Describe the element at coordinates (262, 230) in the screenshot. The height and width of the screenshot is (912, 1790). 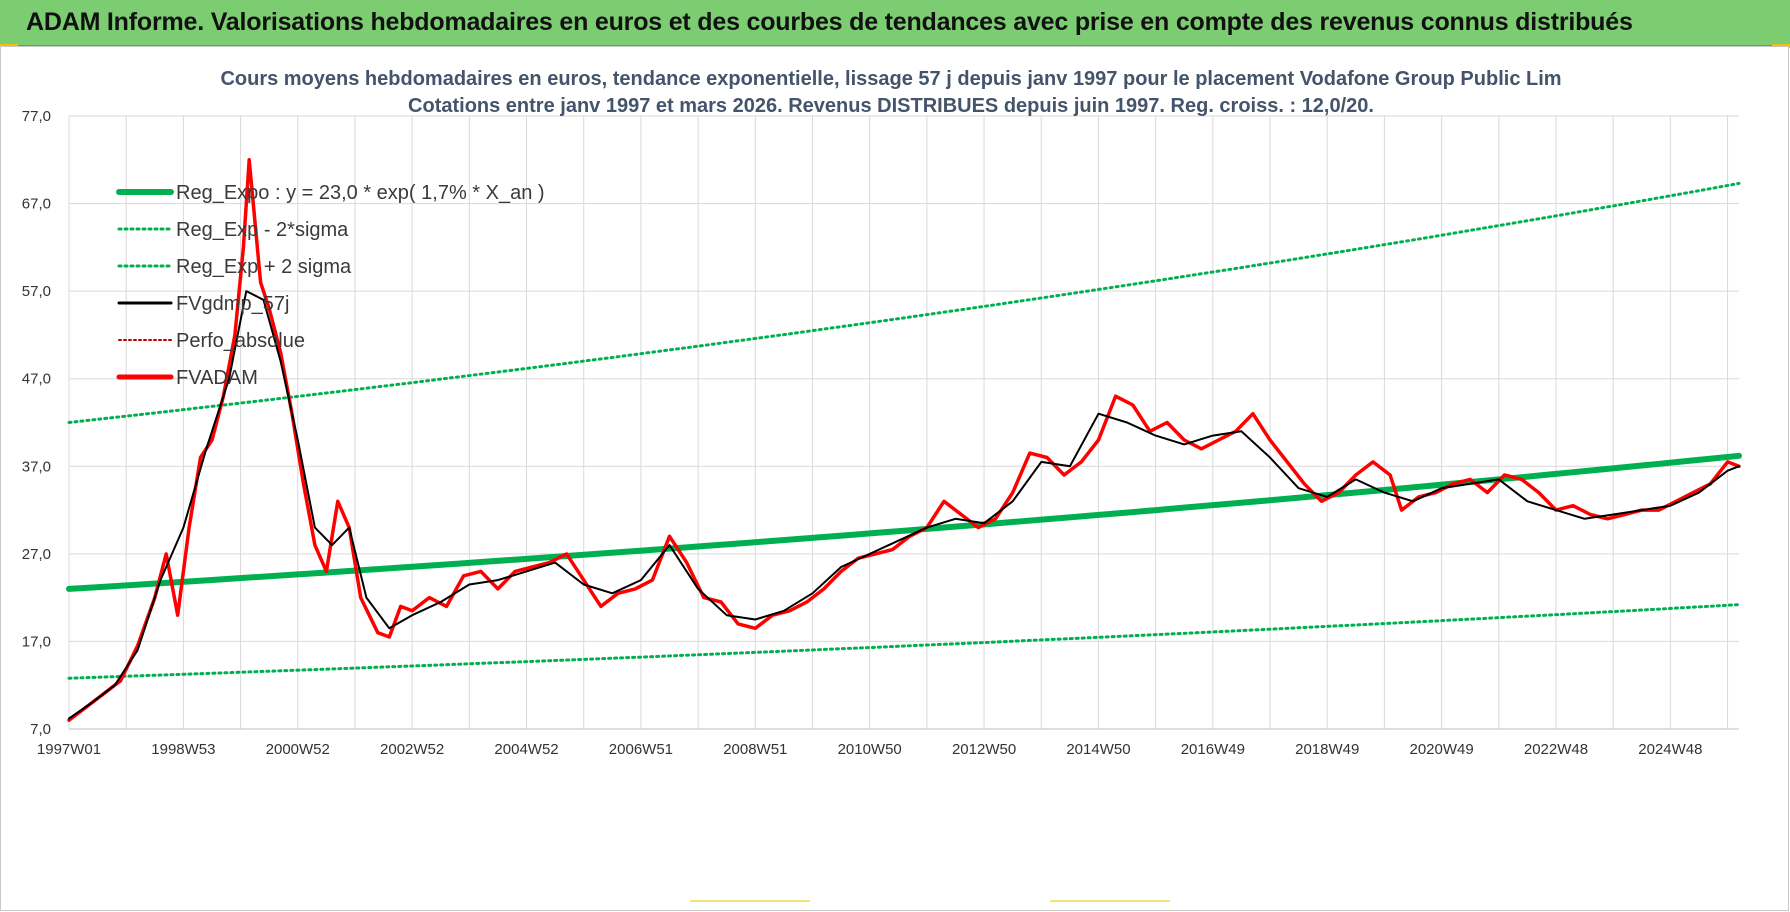
I see `legend-label: Reg_Exp - 2*sigma` at that location.